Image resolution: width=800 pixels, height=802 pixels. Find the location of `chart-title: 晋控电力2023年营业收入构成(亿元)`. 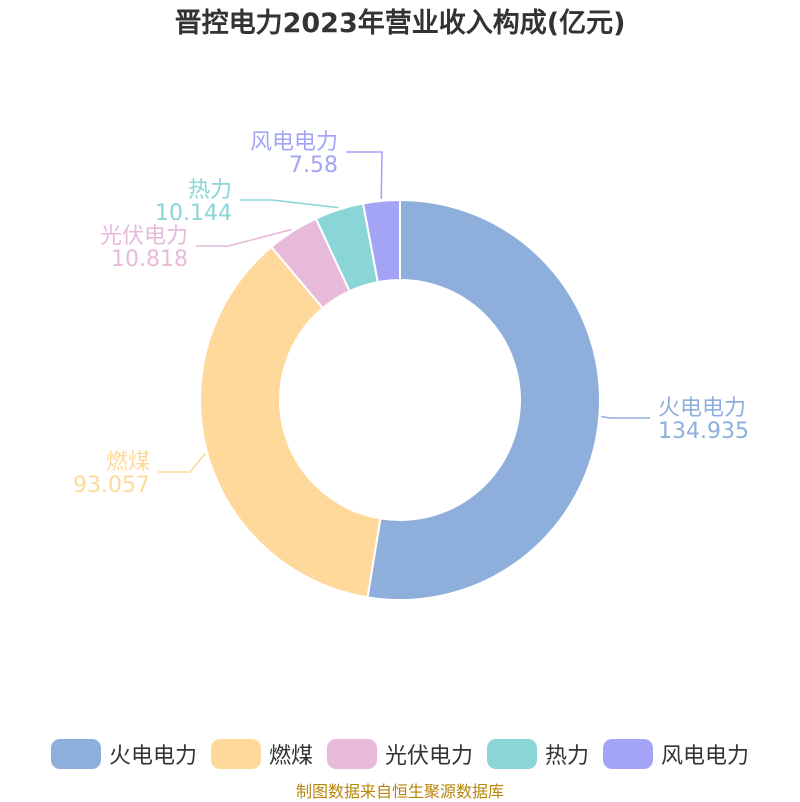

chart-title: 晋控电力2023年营业收入构成(亿元) is located at coordinates (400, 23).